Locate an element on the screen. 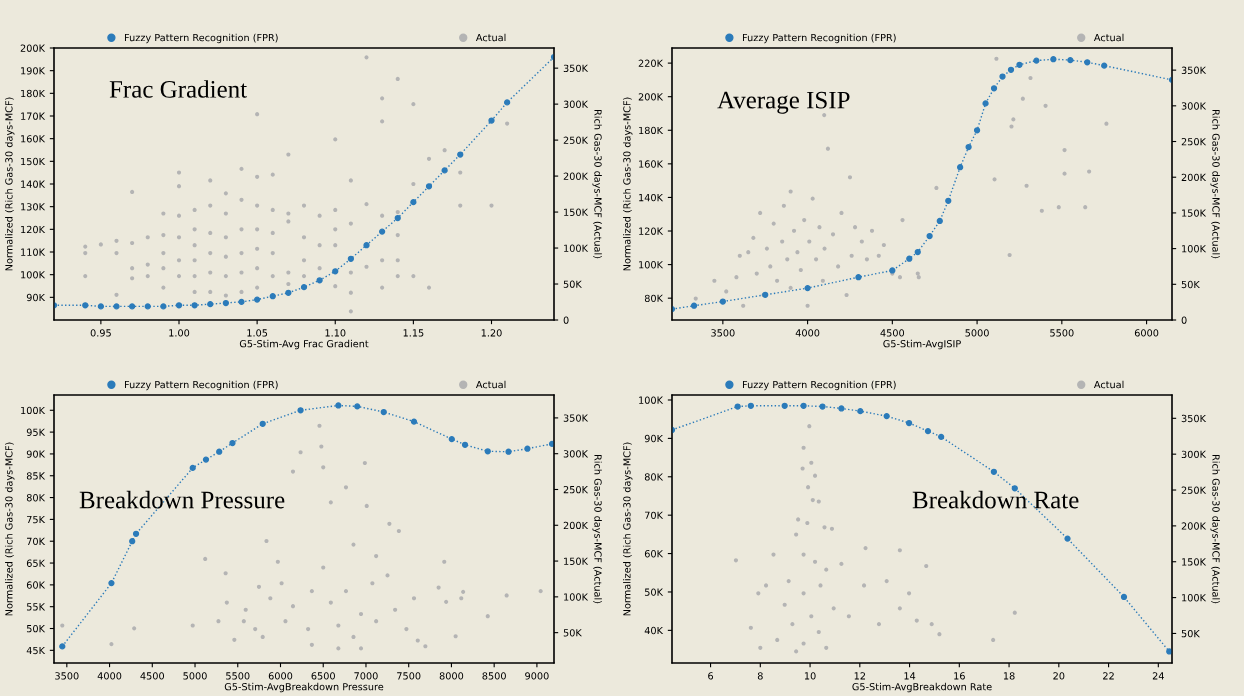 The image size is (1244, 696). x-tick-label: 8 is located at coordinates (760, 676).